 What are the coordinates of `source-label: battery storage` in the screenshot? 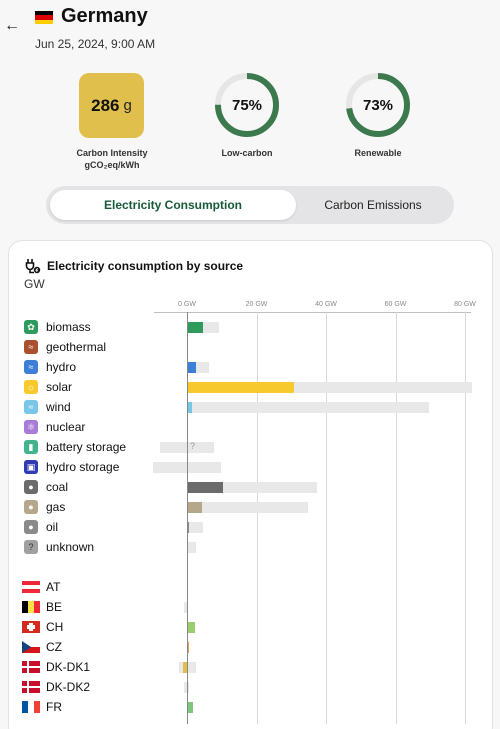 It's located at (86, 447).